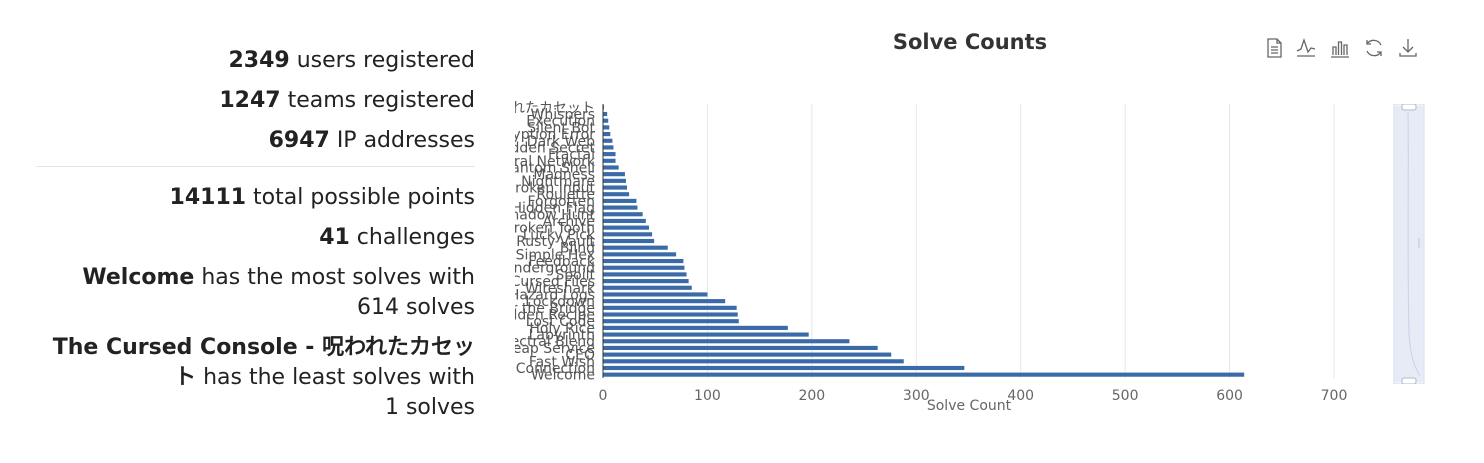 The image size is (1484, 463). I want to click on stats-divider, so click(255, 166).